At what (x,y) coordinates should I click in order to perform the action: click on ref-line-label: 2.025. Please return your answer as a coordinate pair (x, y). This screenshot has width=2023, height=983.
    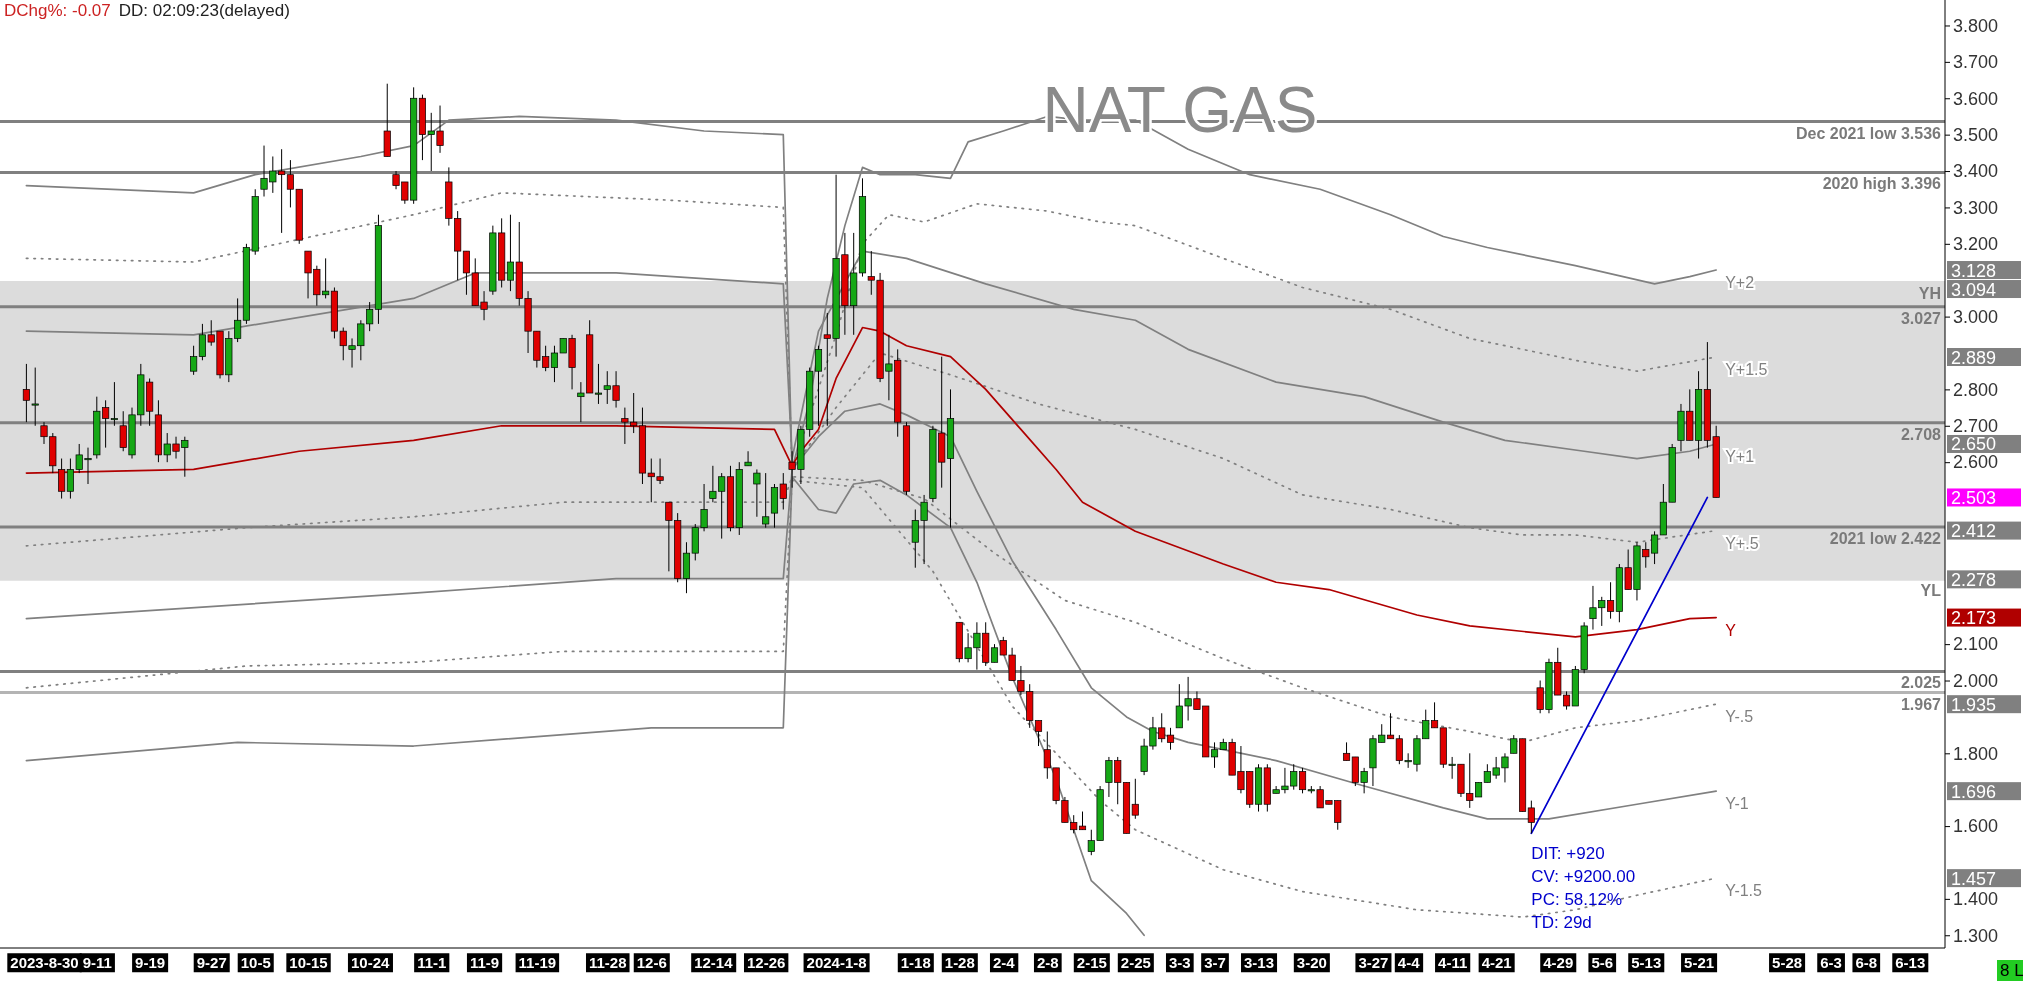
    Looking at the image, I should click on (1921, 683).